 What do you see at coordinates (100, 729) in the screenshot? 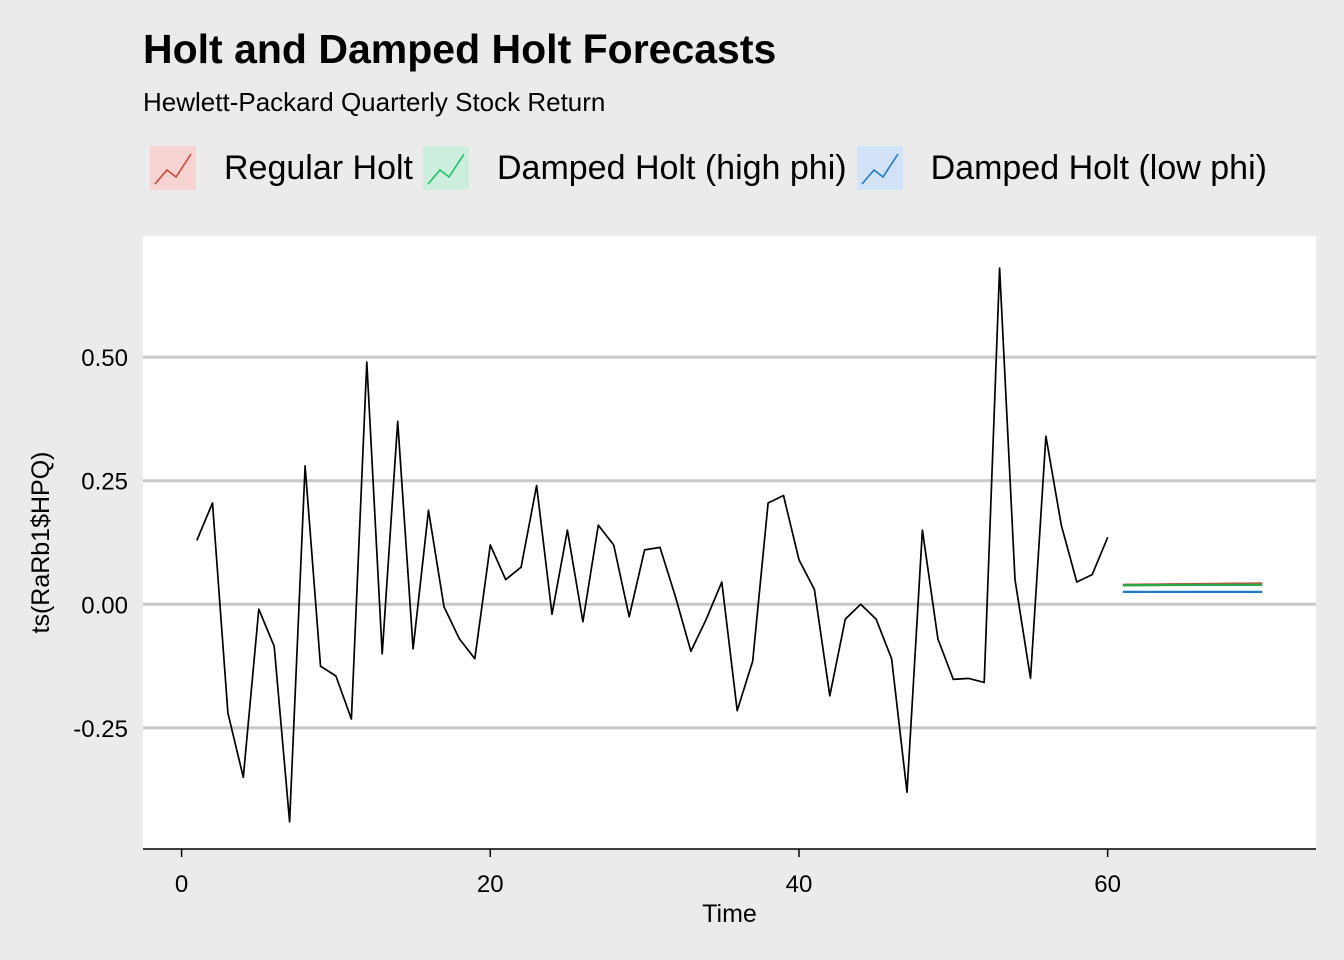
I see `y-tick-label: -0.25` at bounding box center [100, 729].